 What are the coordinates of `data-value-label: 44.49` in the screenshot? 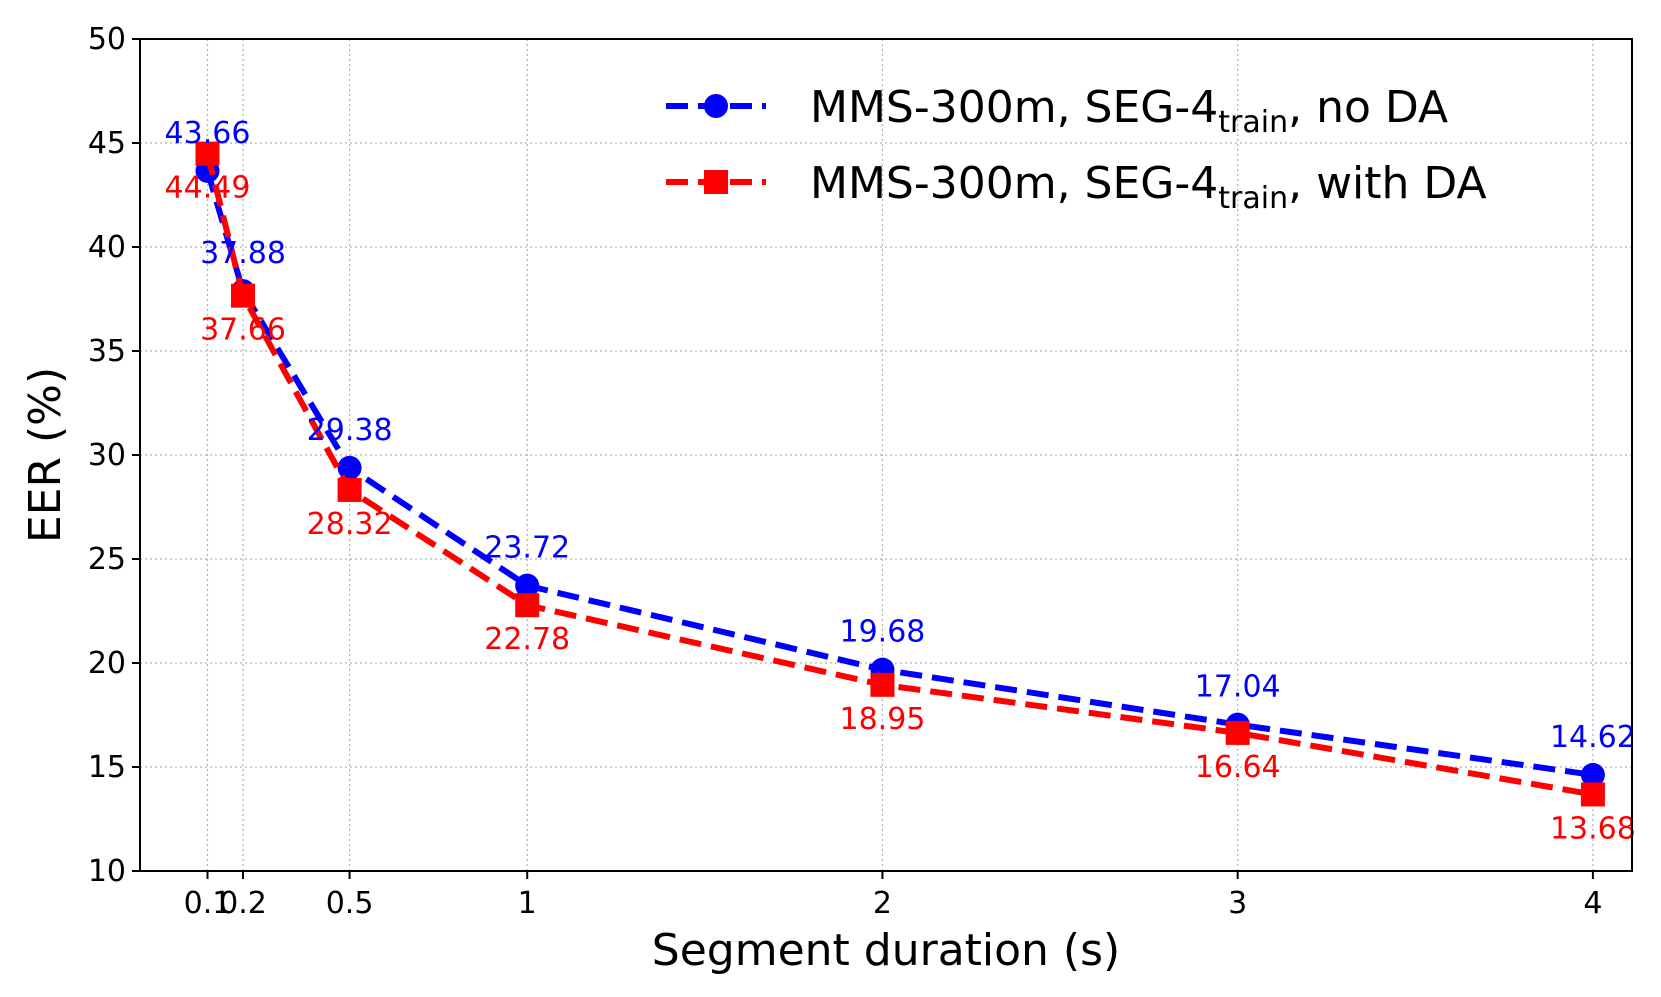 It's located at (208, 188).